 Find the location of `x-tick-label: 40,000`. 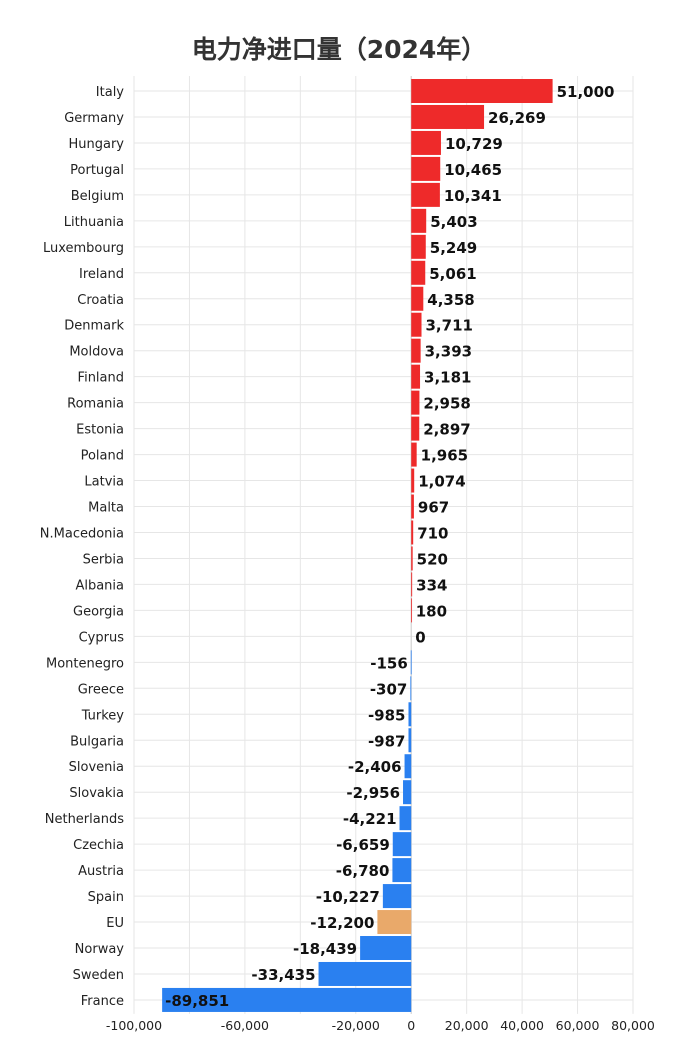

x-tick-label: 40,000 is located at coordinates (522, 1025).